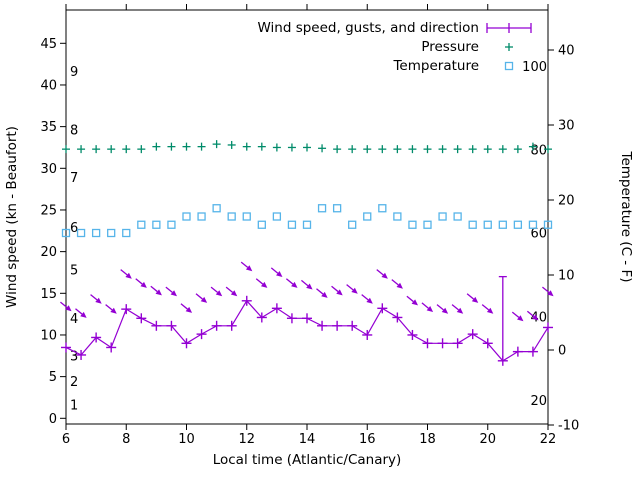 The height and width of the screenshot is (480, 640). Describe the element at coordinates (307, 460) in the screenshot. I see `x-axis-title: Local time (Atlantic/Canary)` at that location.